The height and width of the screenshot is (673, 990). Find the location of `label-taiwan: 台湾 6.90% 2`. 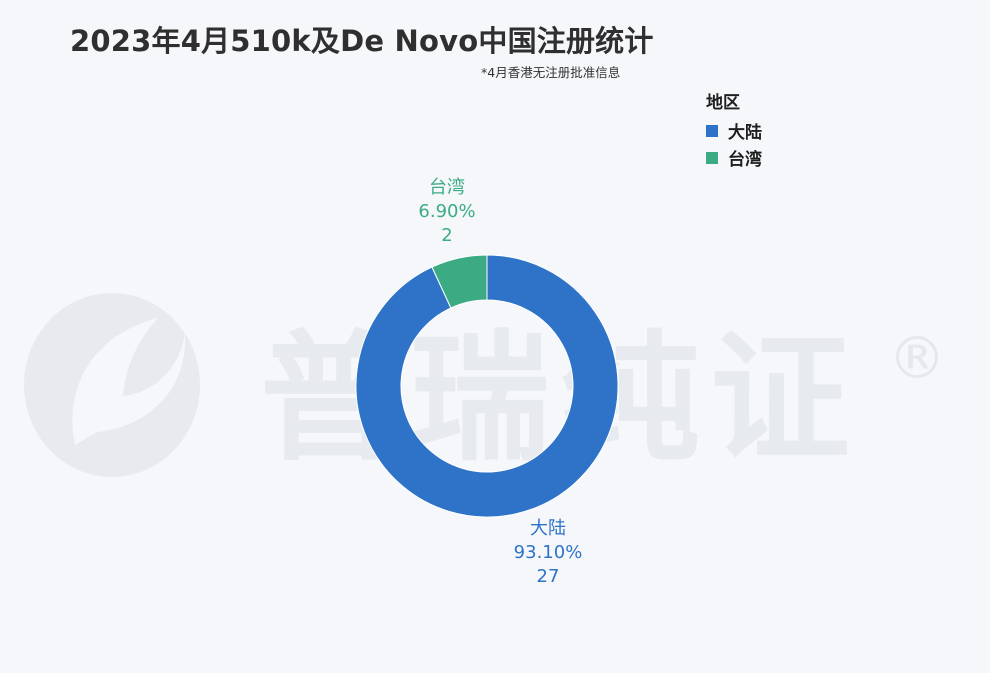

label-taiwan: 台湾 6.90% 2 is located at coordinates (447, 212).